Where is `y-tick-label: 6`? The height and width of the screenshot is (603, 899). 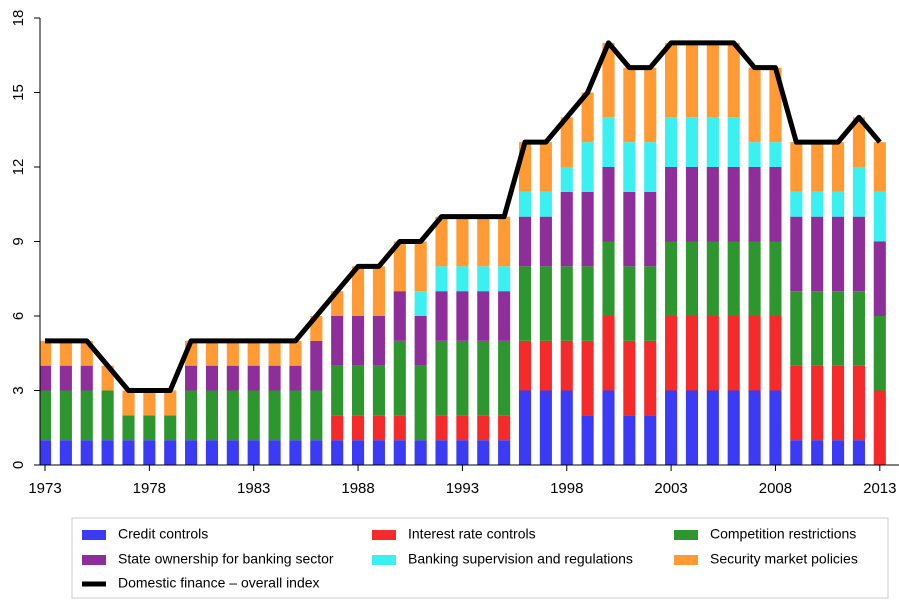
y-tick-label: 6 is located at coordinates (18, 316).